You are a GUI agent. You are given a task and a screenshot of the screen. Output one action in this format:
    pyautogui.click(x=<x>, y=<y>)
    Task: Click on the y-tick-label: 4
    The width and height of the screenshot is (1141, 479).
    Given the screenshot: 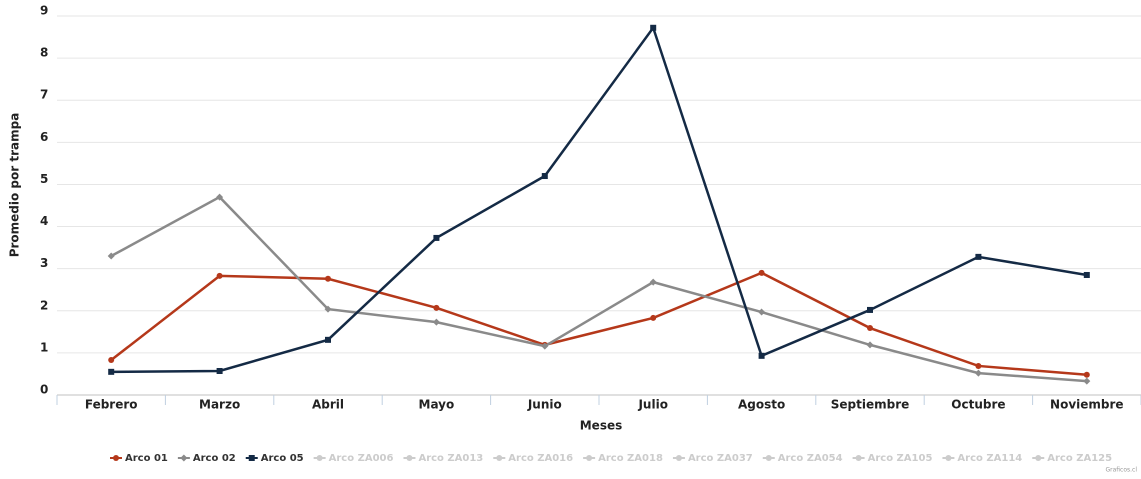 What is the action you would take?
    pyautogui.click(x=44, y=221)
    